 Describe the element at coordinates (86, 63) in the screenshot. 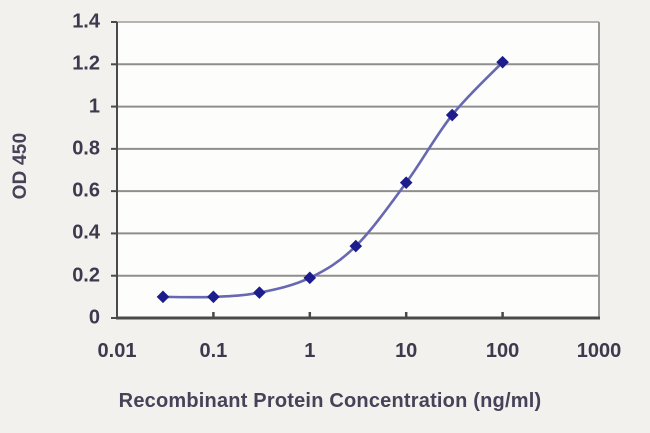

I see `y-tick-label: 1.2` at that location.